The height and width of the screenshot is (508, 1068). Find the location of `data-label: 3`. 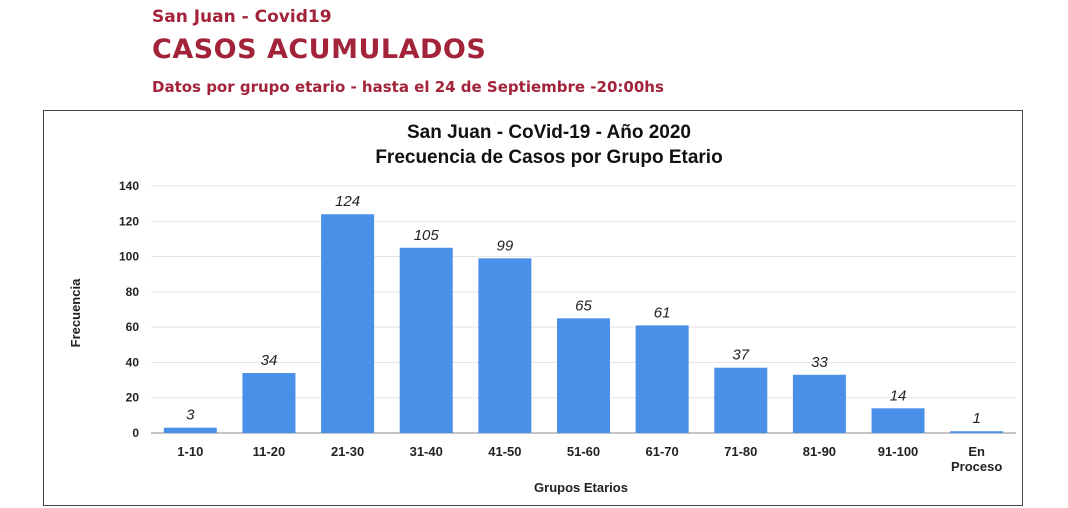

data-label: 3 is located at coordinates (190, 415).